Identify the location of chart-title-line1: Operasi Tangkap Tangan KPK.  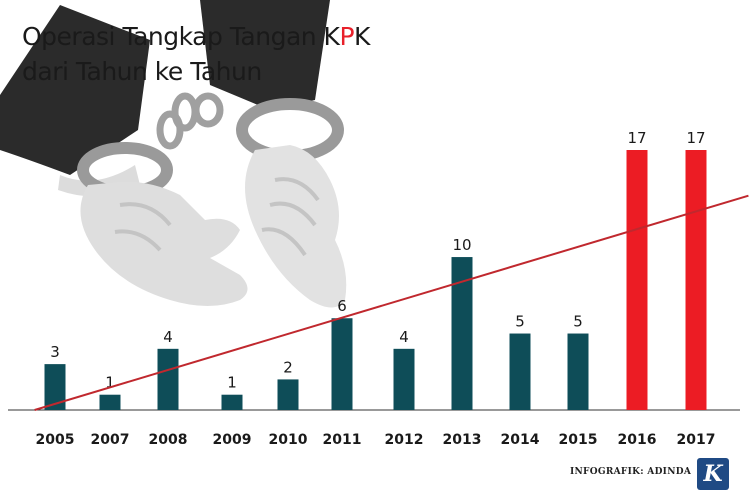
(196, 37).